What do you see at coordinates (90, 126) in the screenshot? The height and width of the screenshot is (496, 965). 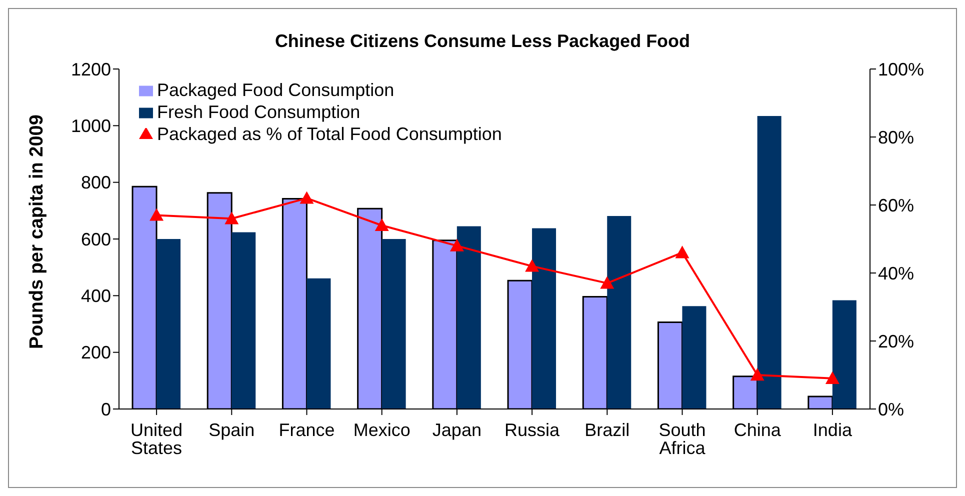 I see `y-tick-label: 1000` at bounding box center [90, 126].